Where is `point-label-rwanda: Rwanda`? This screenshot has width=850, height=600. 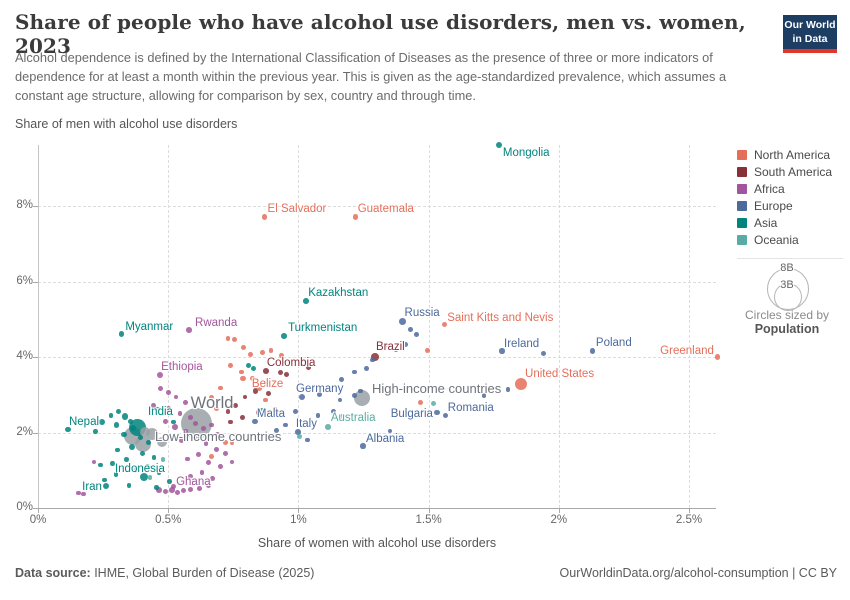 point-label-rwanda: Rwanda is located at coordinates (216, 323).